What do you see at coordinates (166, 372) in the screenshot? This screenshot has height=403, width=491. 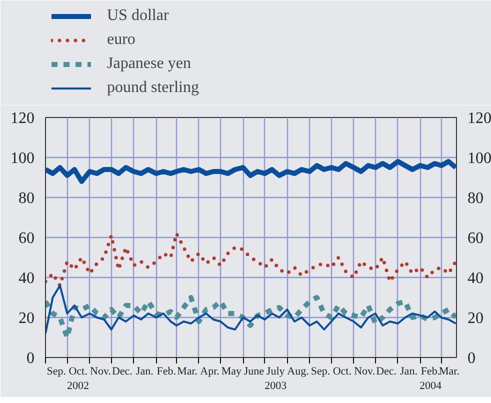 I see `x-tick-label: Feb.` at bounding box center [166, 372].